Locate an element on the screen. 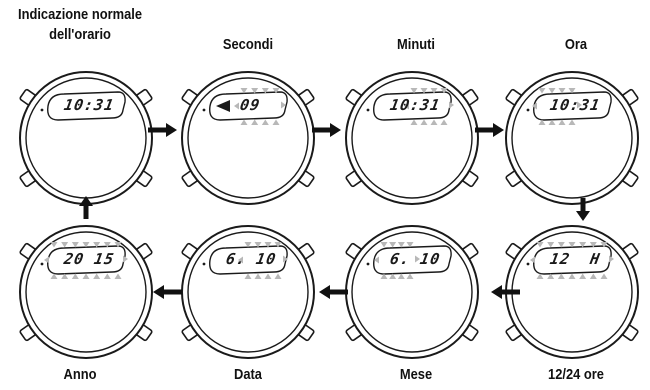 The width and height of the screenshot is (650, 390). watch-seconds: 09 is located at coordinates (248, 138).